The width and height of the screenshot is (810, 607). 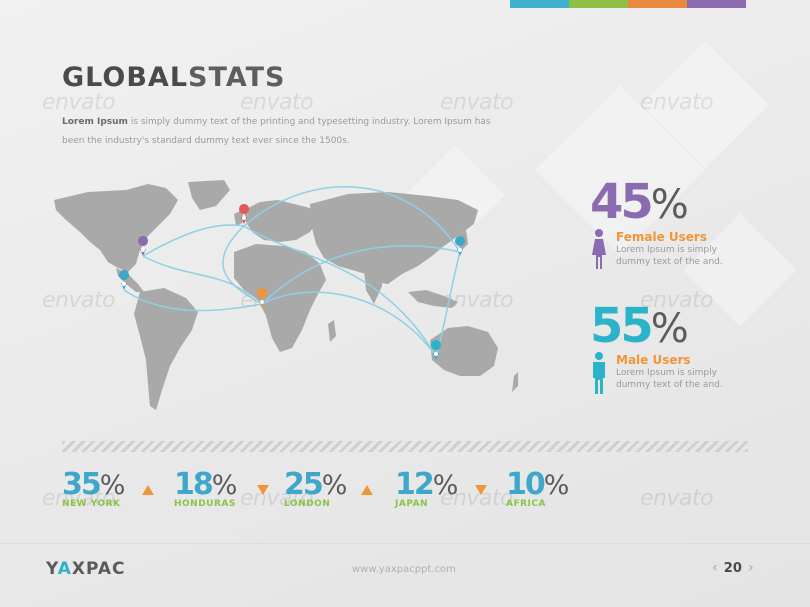 I want to click on city-value: 12%, so click(x=427, y=484).